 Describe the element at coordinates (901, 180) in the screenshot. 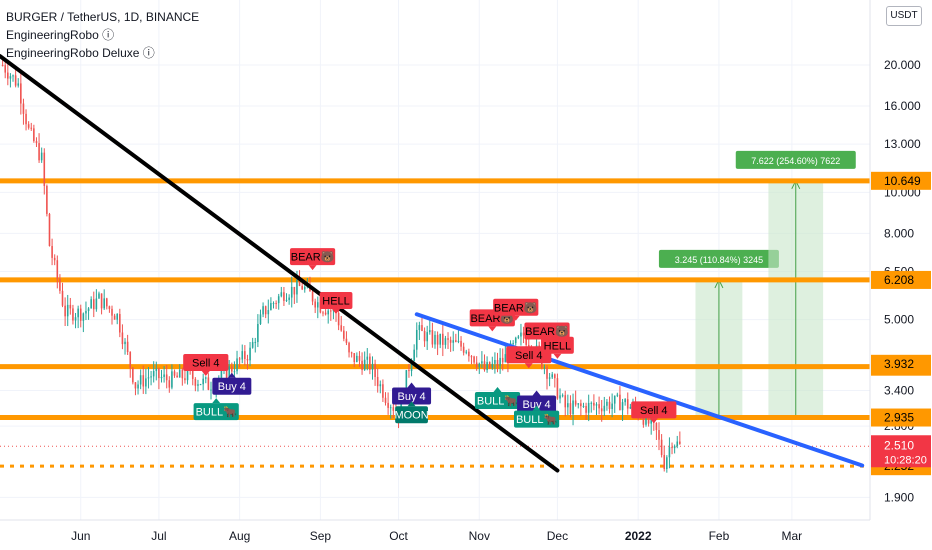

I see `level-price-label-box` at that location.